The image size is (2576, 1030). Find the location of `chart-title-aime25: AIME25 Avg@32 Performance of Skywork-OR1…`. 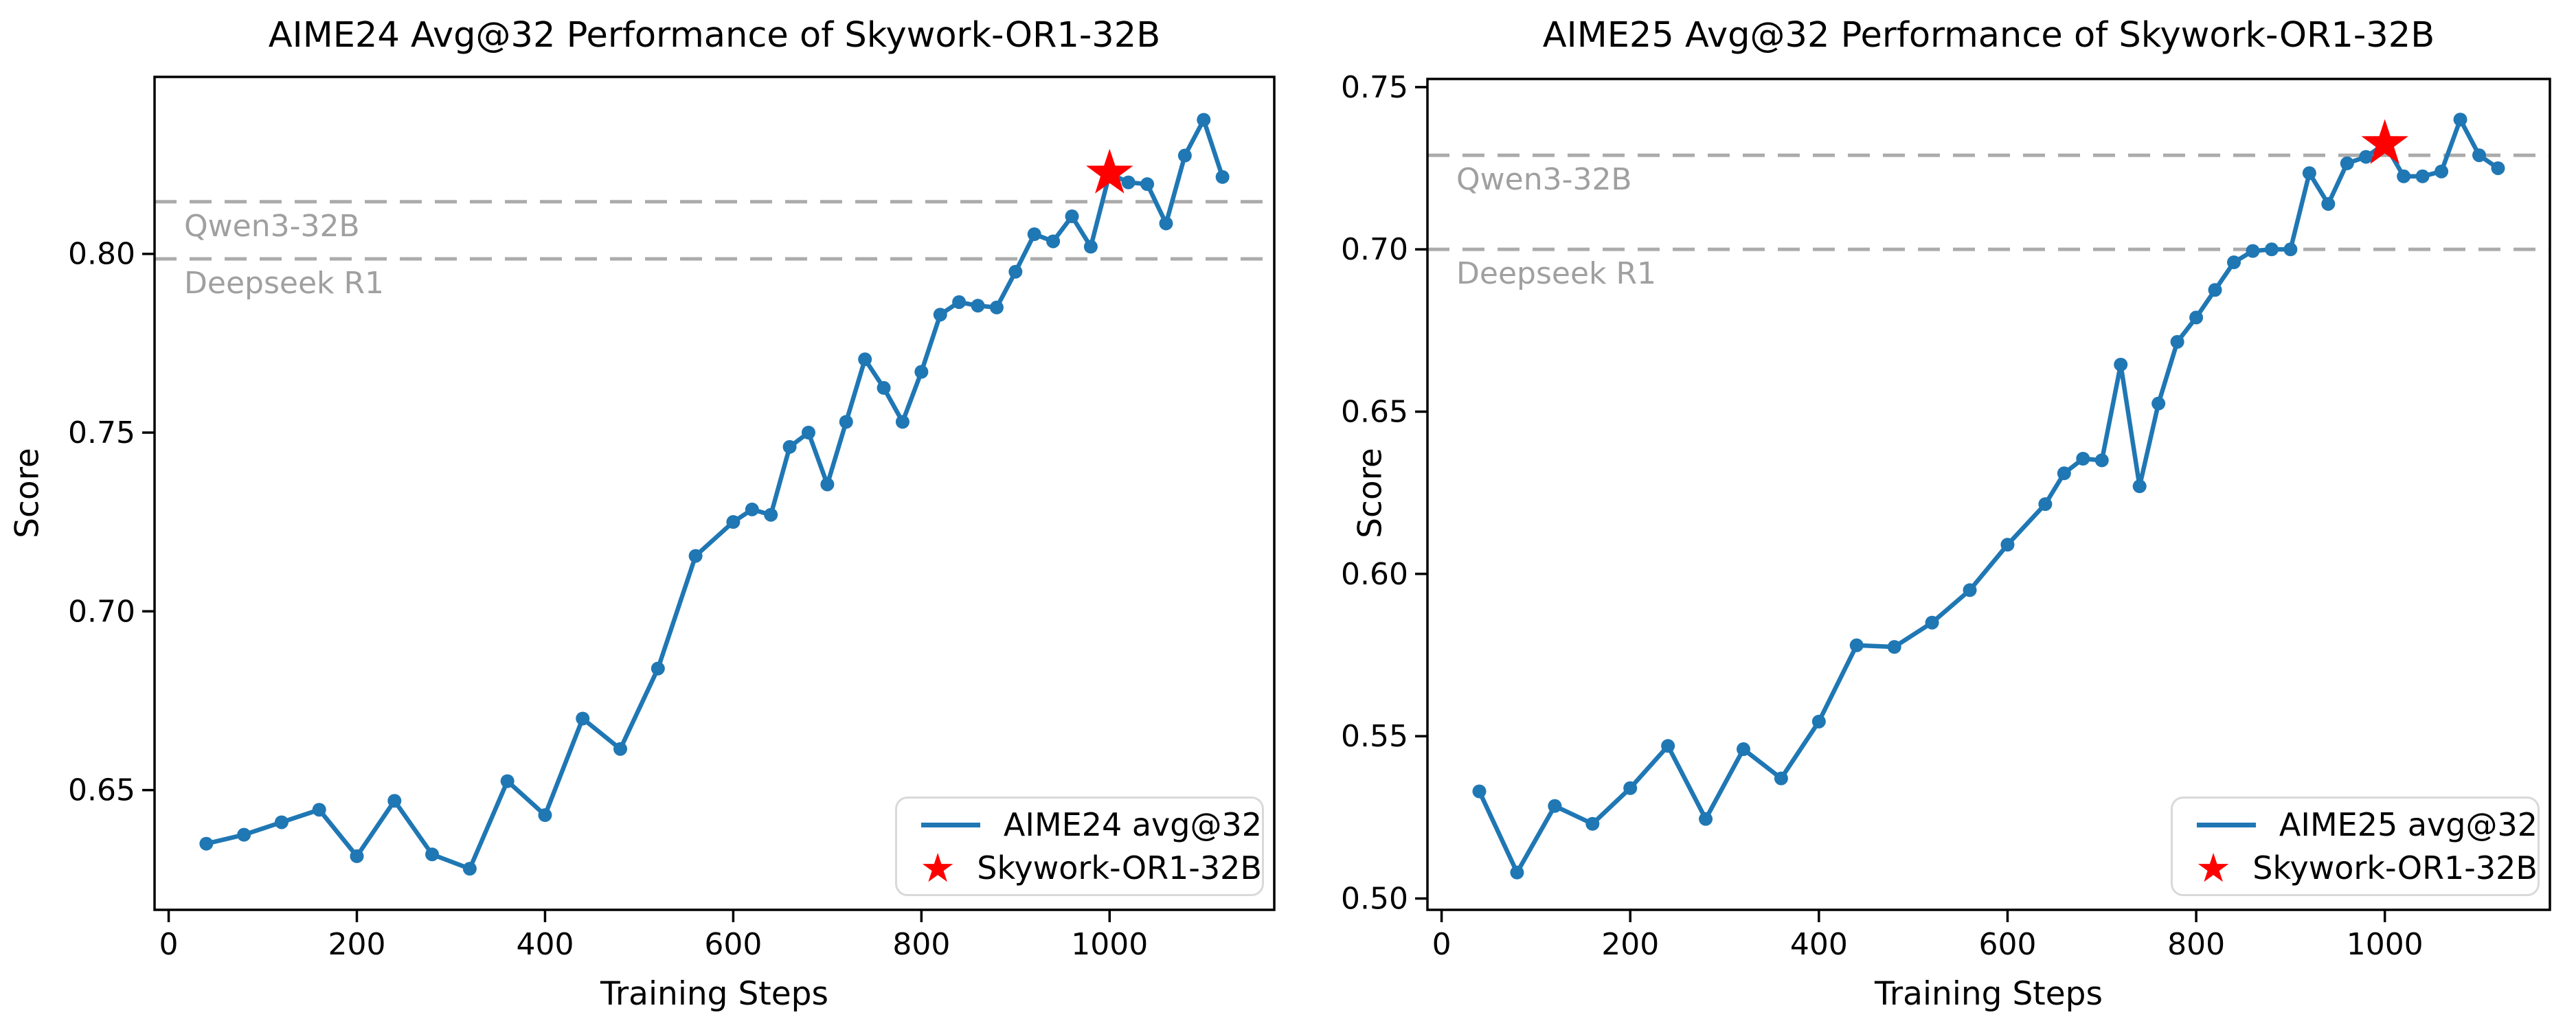

chart-title-aime25: AIME25 Avg@32 Performance of Skywork-OR1… is located at coordinates (1988, 35).